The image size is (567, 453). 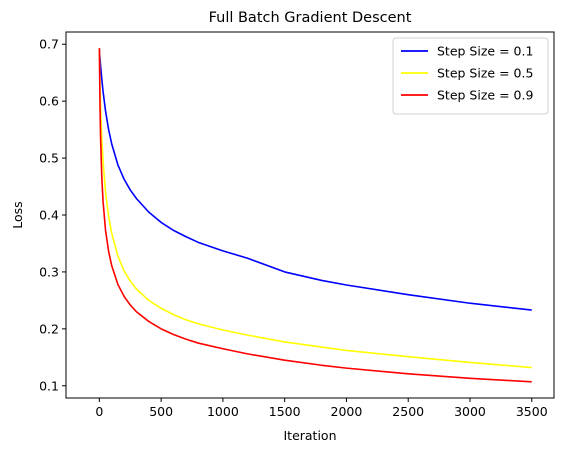 I want to click on legend-label: Step Size = 0.1, so click(x=485, y=51).